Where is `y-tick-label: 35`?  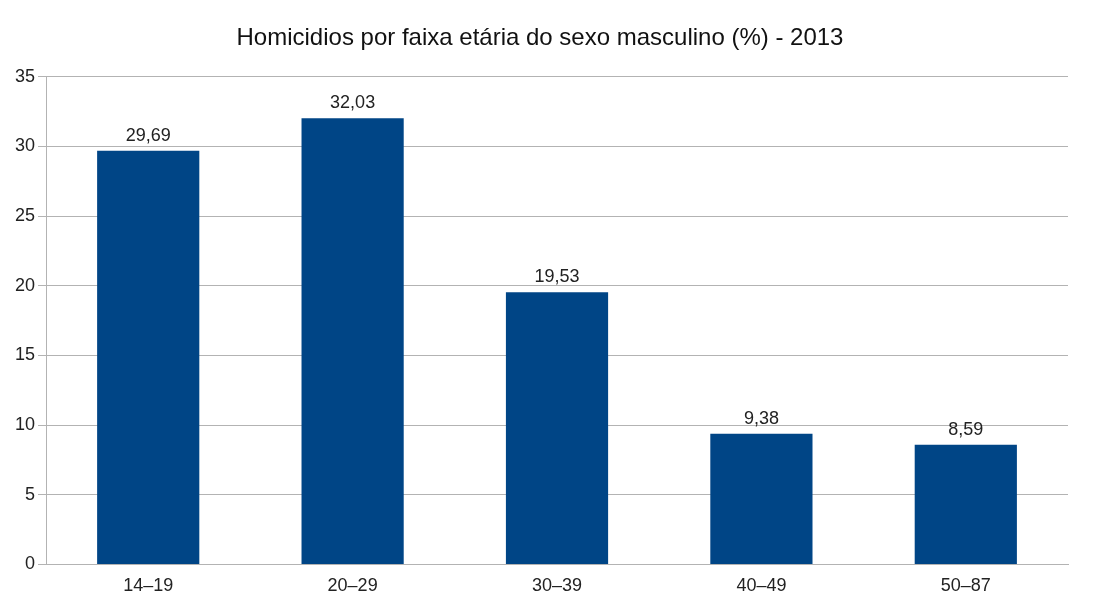 y-tick-label: 35 is located at coordinates (25, 75).